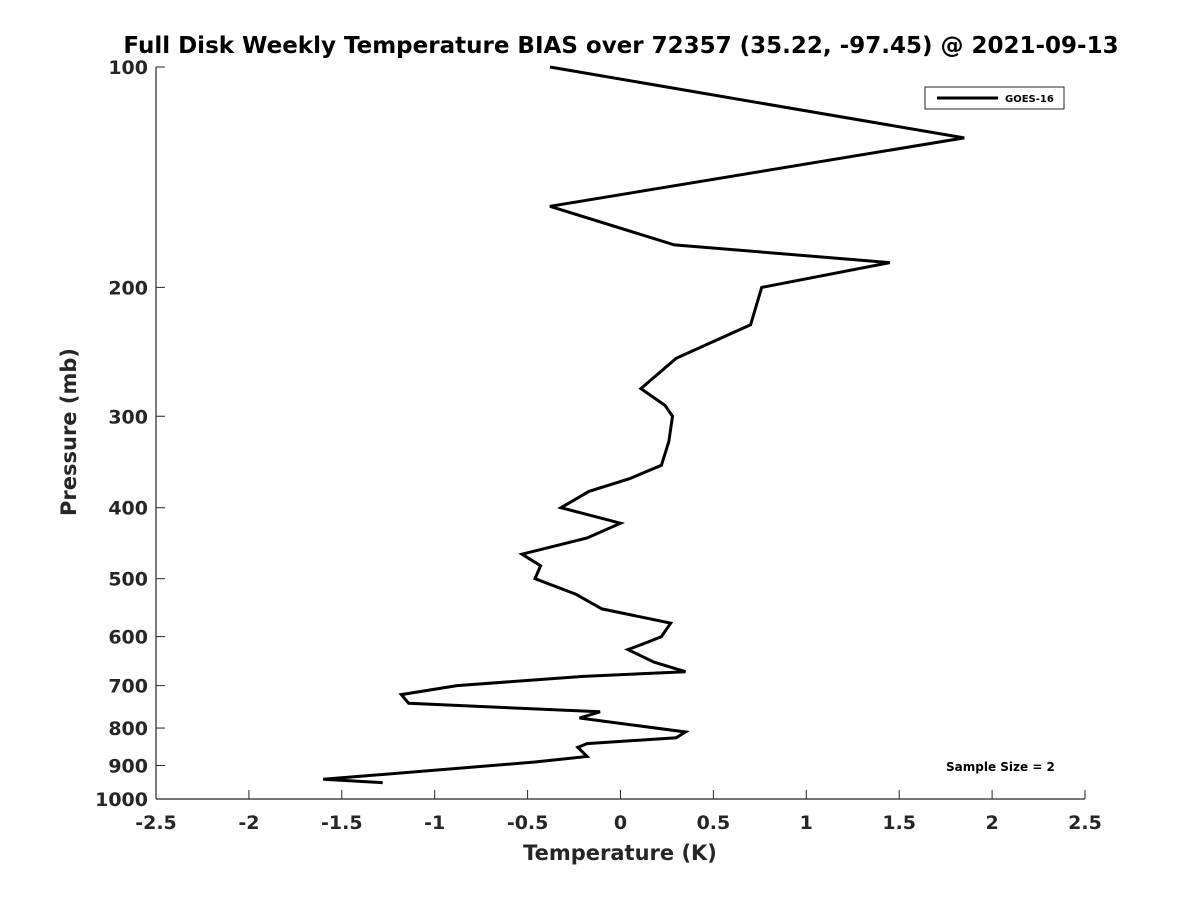 This screenshot has width=1200, height=900. What do you see at coordinates (994, 98) in the screenshot?
I see `legend: GOES-16` at bounding box center [994, 98].